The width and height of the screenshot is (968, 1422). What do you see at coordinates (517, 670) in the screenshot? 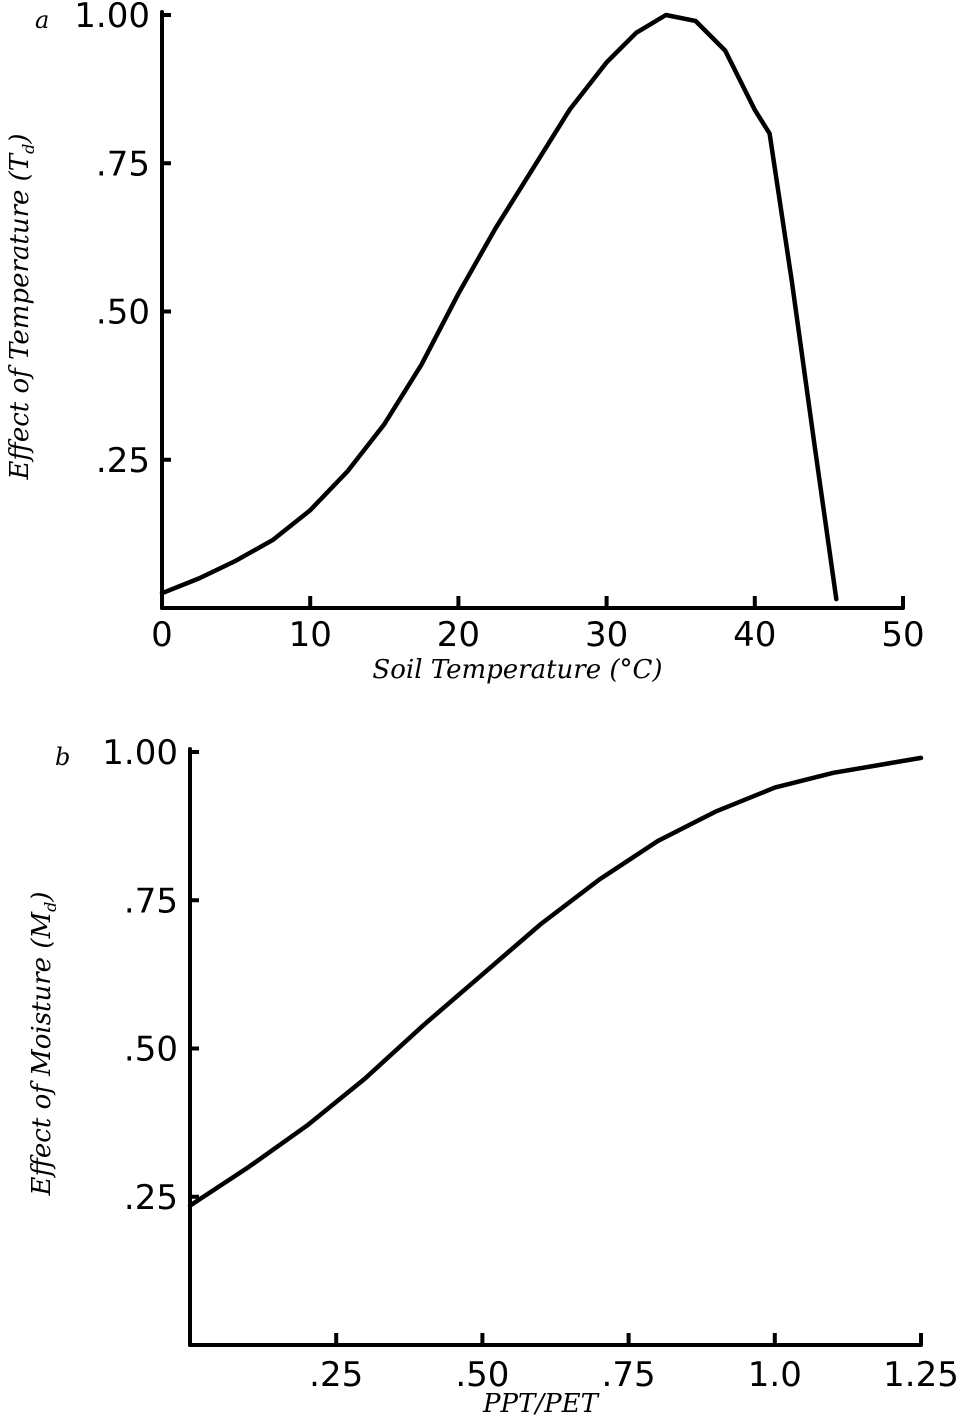
I see `x-axis-title: Soil Temperature (°C)` at bounding box center [517, 670].